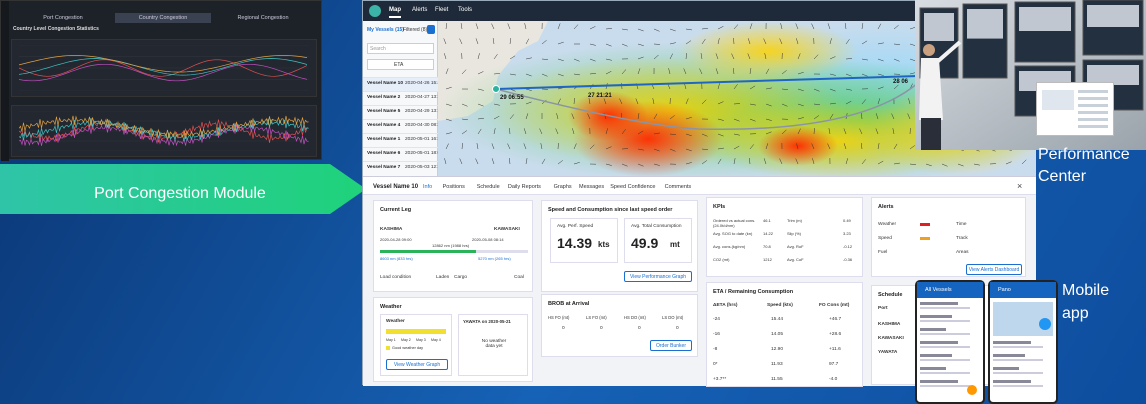 The height and width of the screenshot is (404, 1146). I want to click on progress-fill, so click(428, 251).